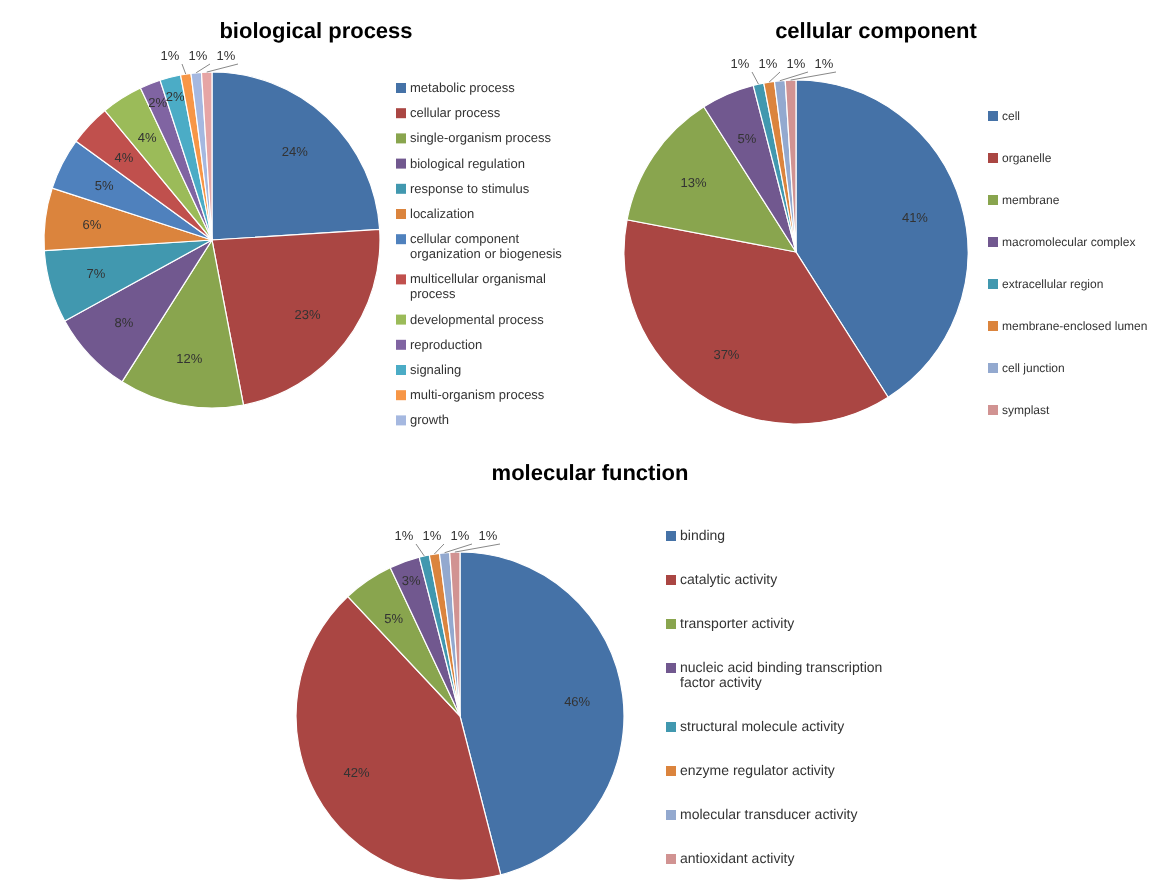 This screenshot has width=1158, height=888. Describe the element at coordinates (590, 474) in the screenshot. I see `chart-title: molecular function` at that location.